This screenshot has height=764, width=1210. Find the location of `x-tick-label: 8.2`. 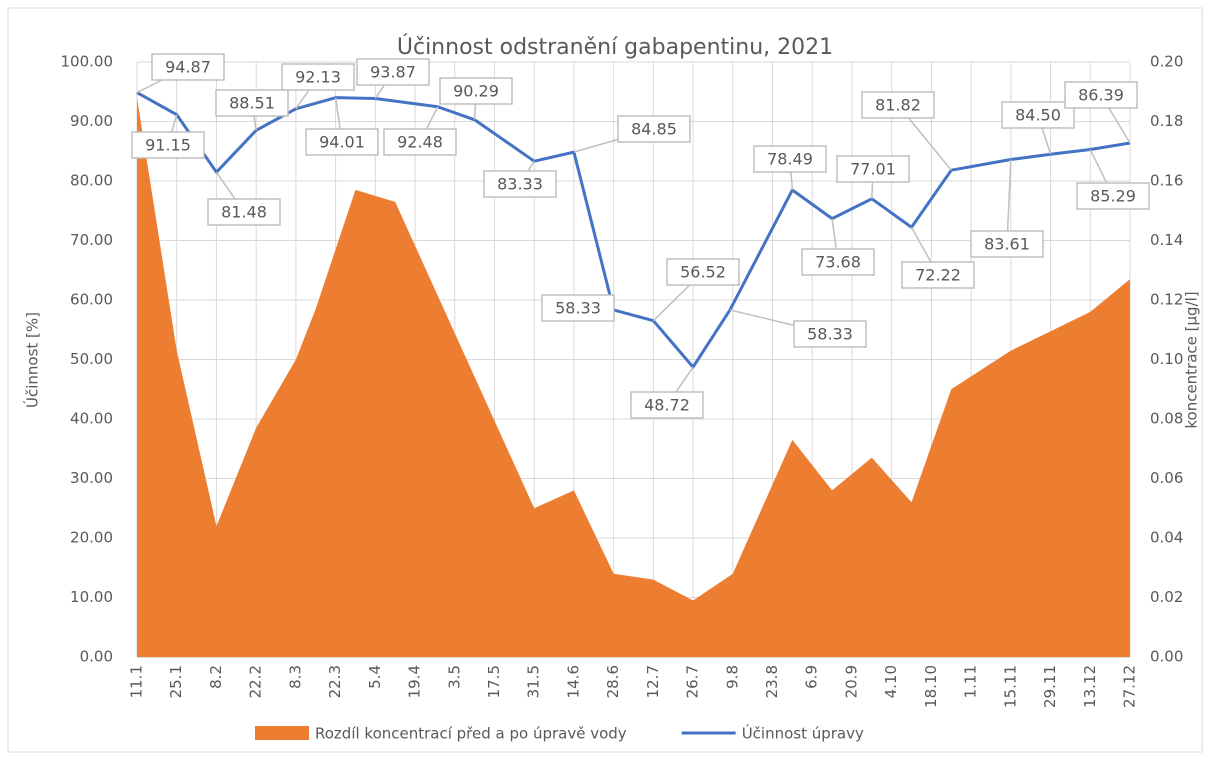

x-tick-label: 8.2 is located at coordinates (216, 677).